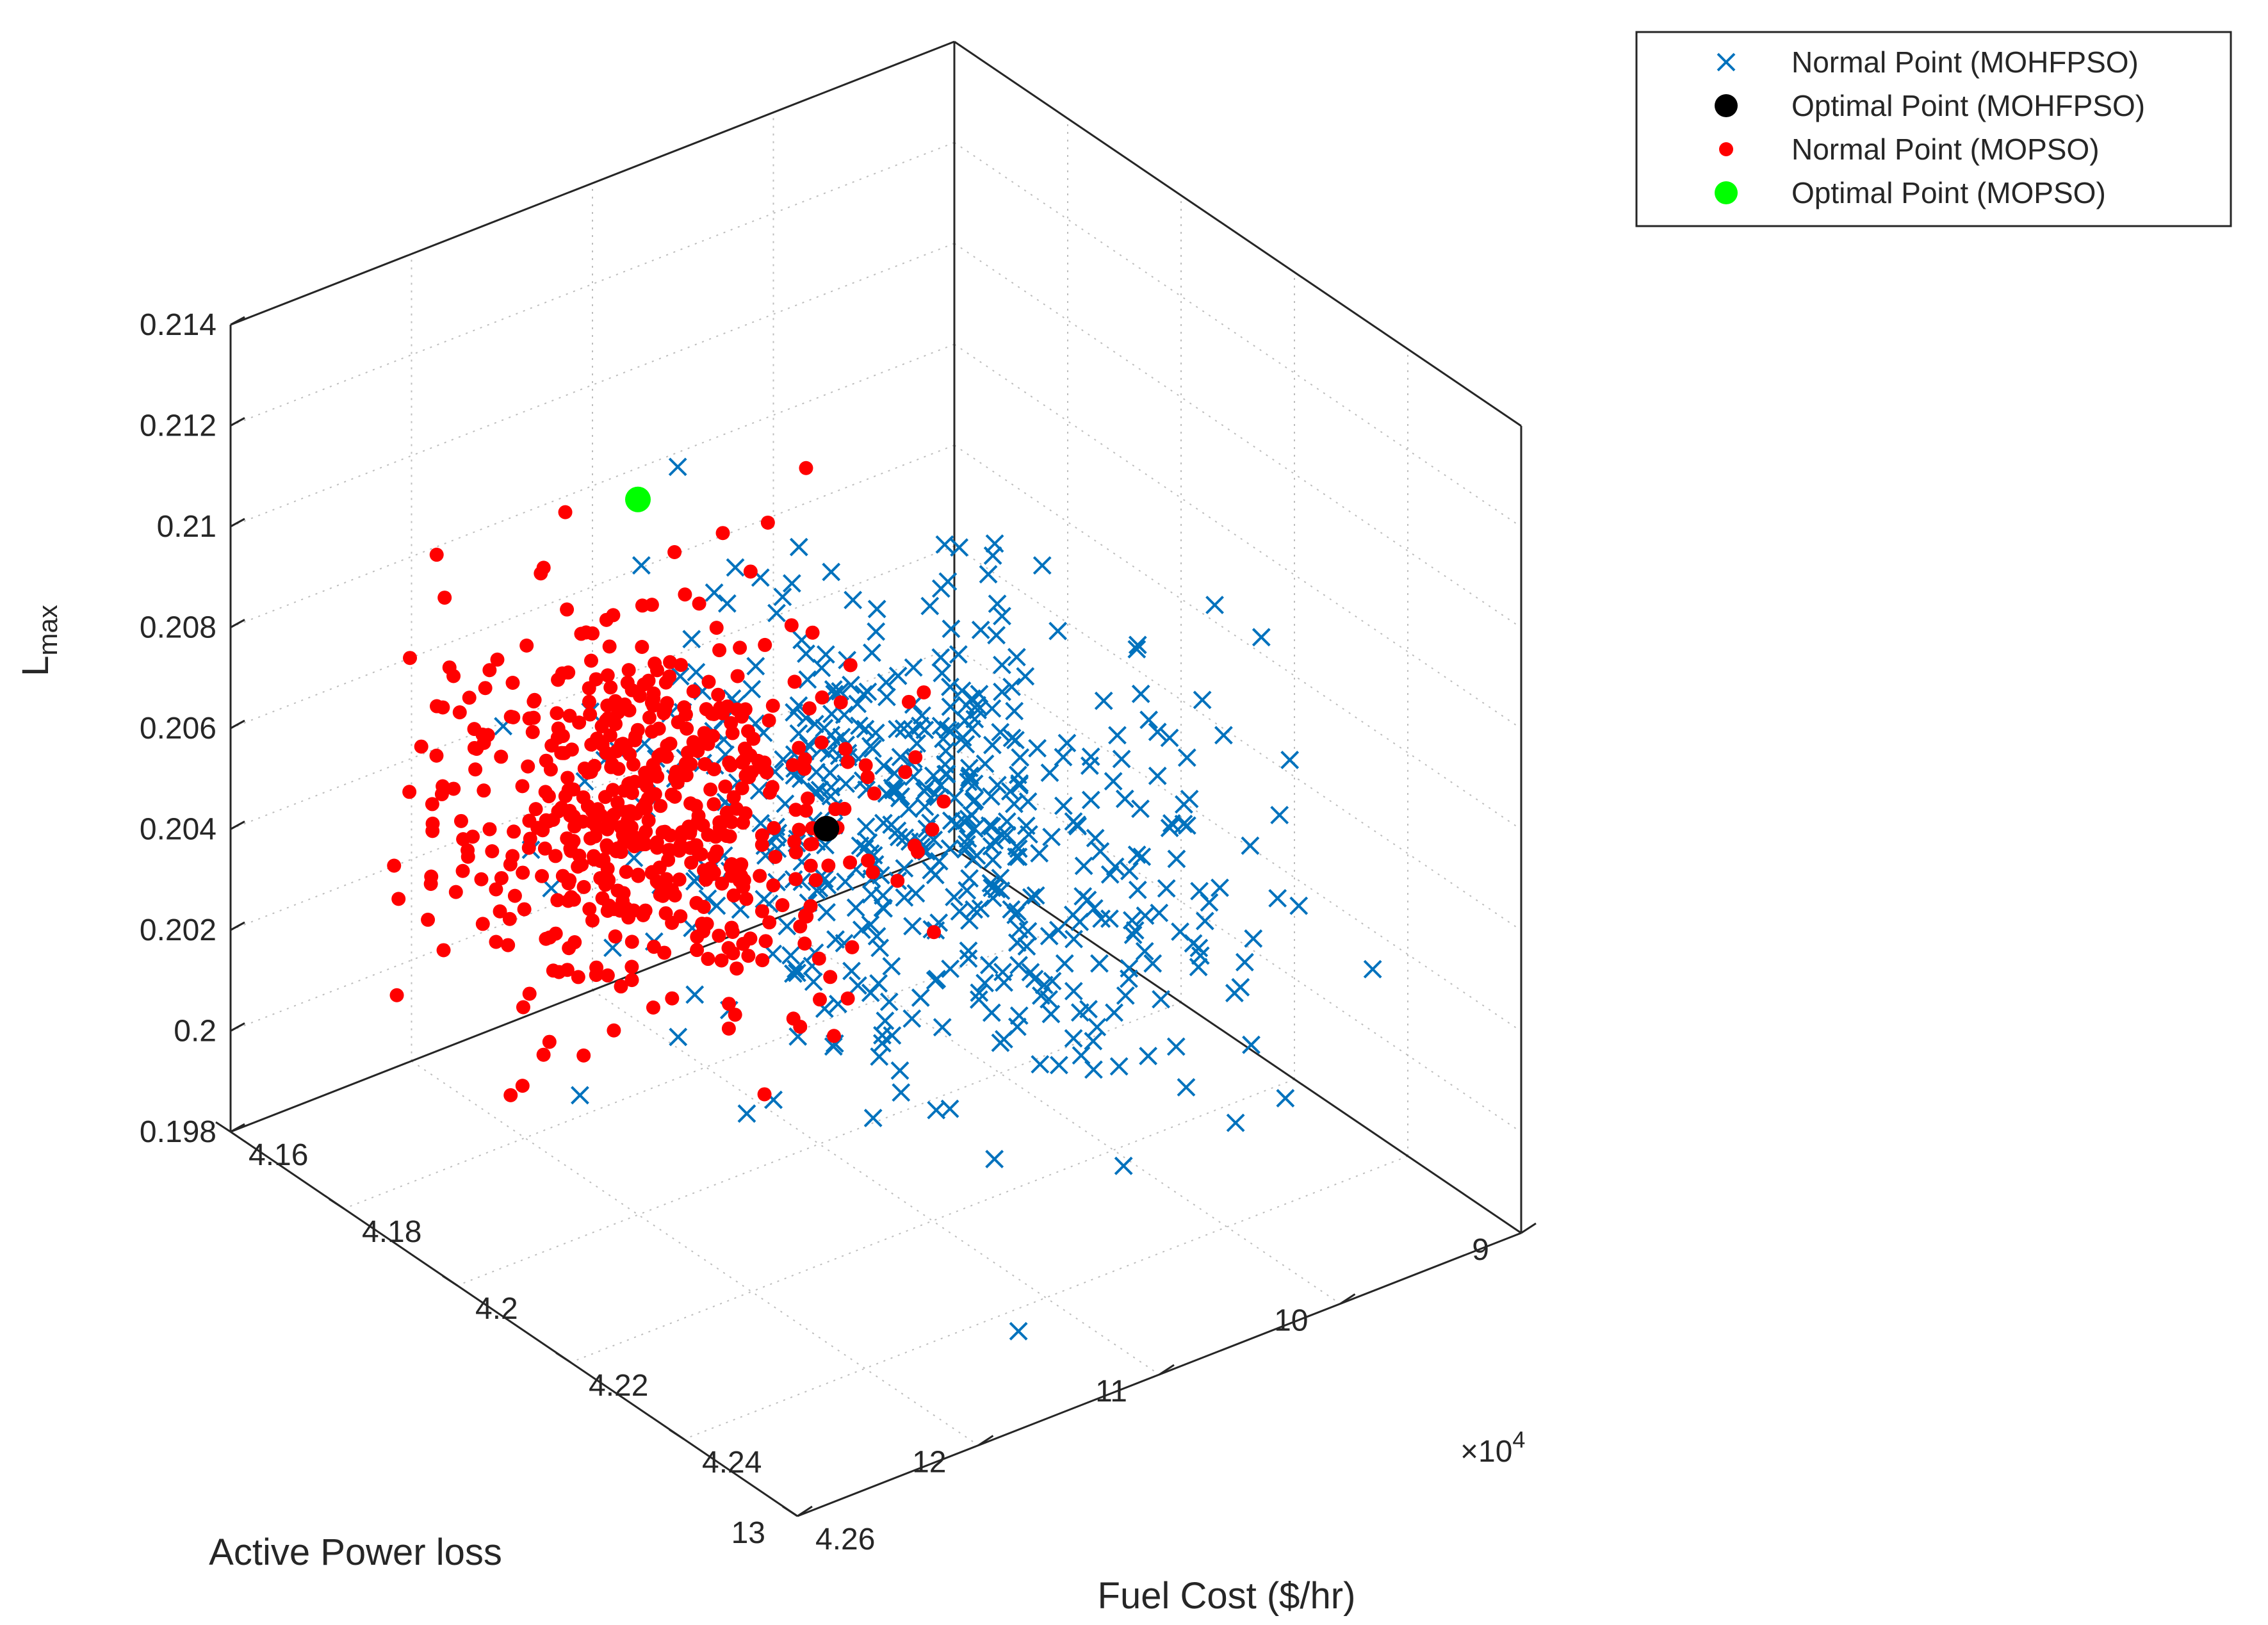 This screenshot has height=1625, width=2268. Describe the element at coordinates (178, 628) in the screenshot. I see `z-tick-label: 0.208` at that location.